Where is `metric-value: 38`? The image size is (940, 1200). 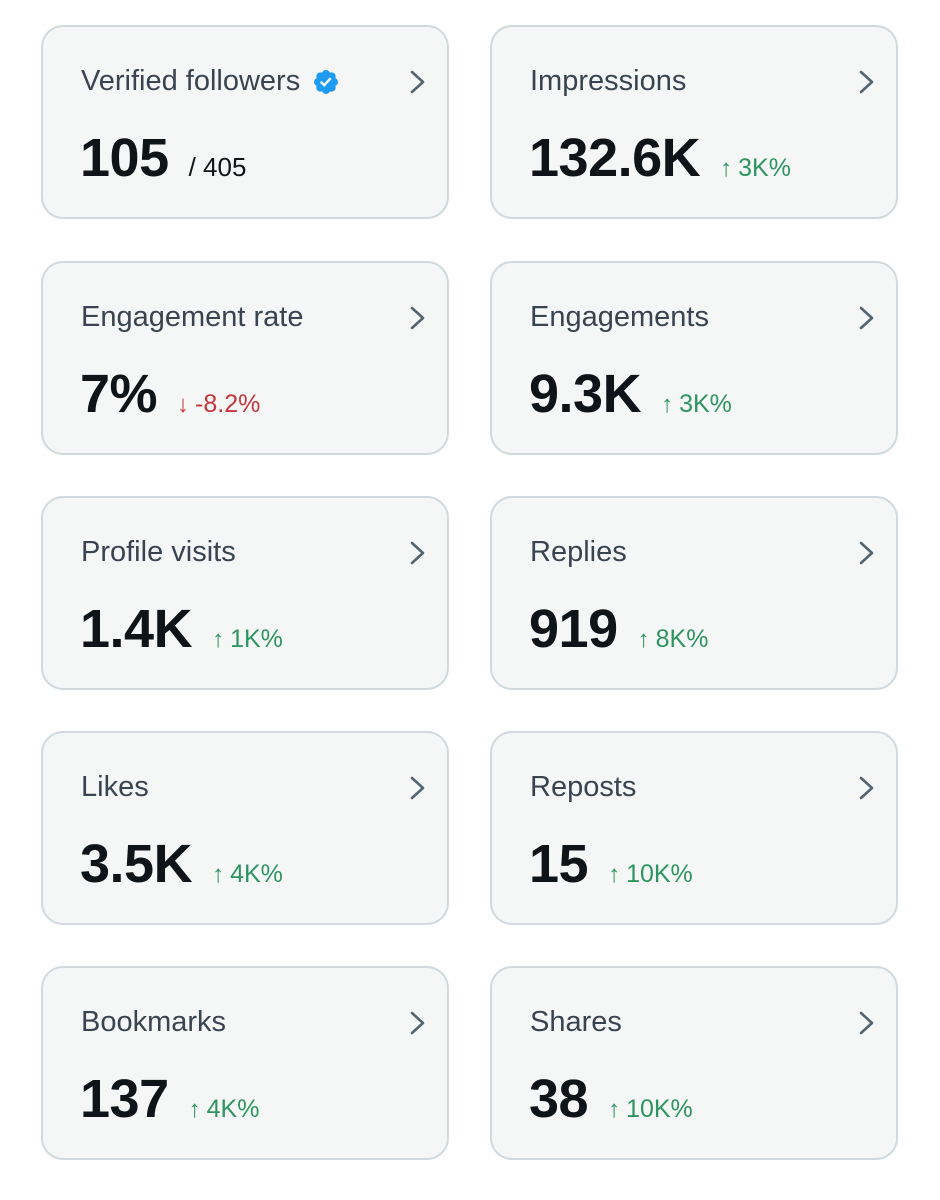 metric-value: 38 is located at coordinates (559, 1099).